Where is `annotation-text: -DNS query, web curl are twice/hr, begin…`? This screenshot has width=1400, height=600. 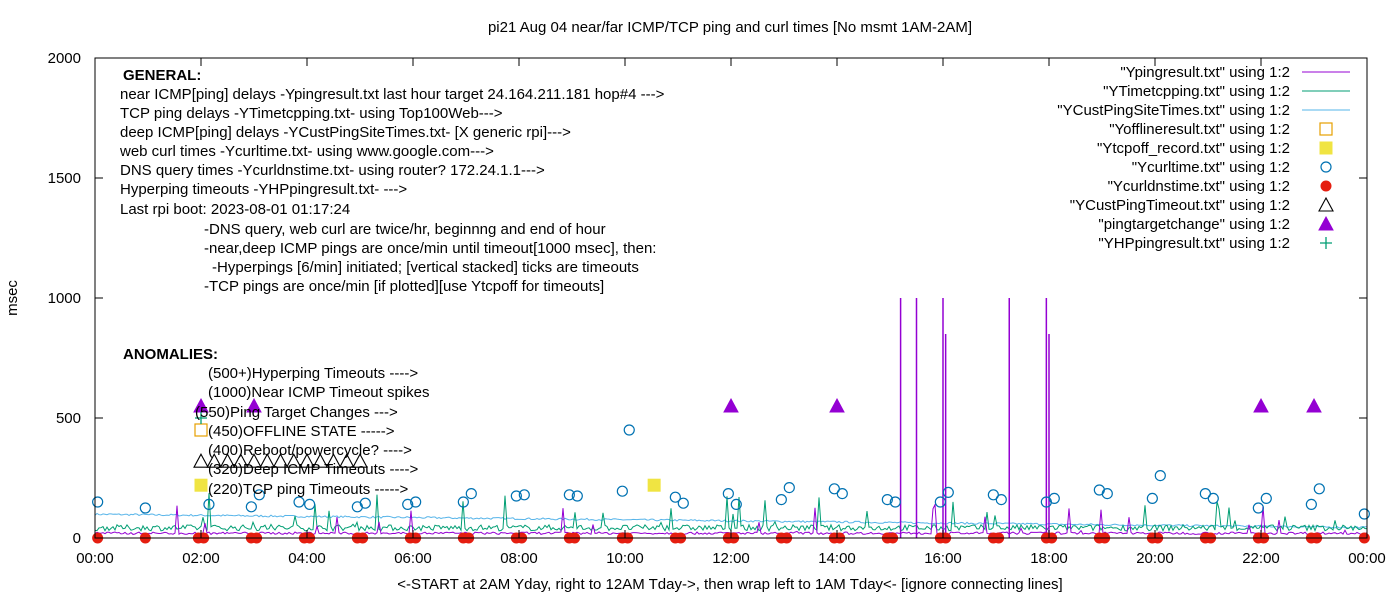
annotation-text: -DNS query, web curl are twice/hr, begin… is located at coordinates (405, 229).